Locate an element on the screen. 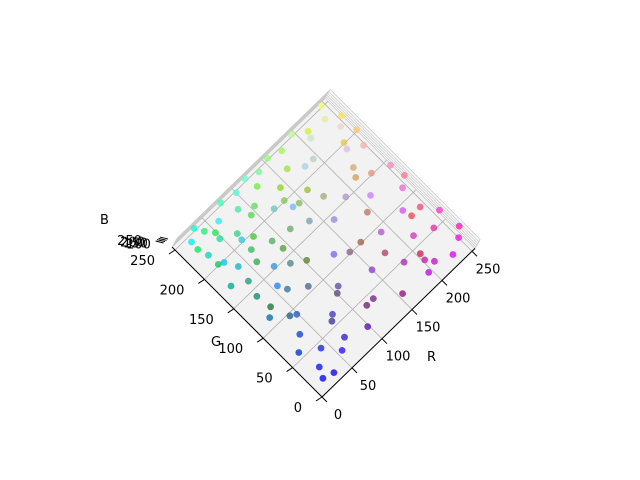 This screenshot has width=640, height=480. y-tick-label: 100 is located at coordinates (230, 349).